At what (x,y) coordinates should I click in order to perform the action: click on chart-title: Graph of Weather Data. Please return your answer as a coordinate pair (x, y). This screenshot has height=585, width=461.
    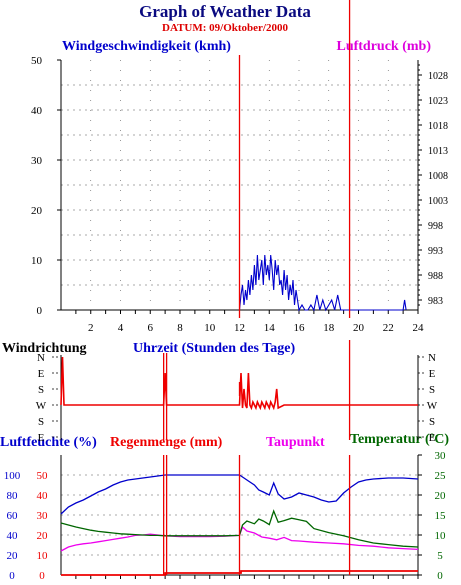
    Looking at the image, I should click on (225, 11).